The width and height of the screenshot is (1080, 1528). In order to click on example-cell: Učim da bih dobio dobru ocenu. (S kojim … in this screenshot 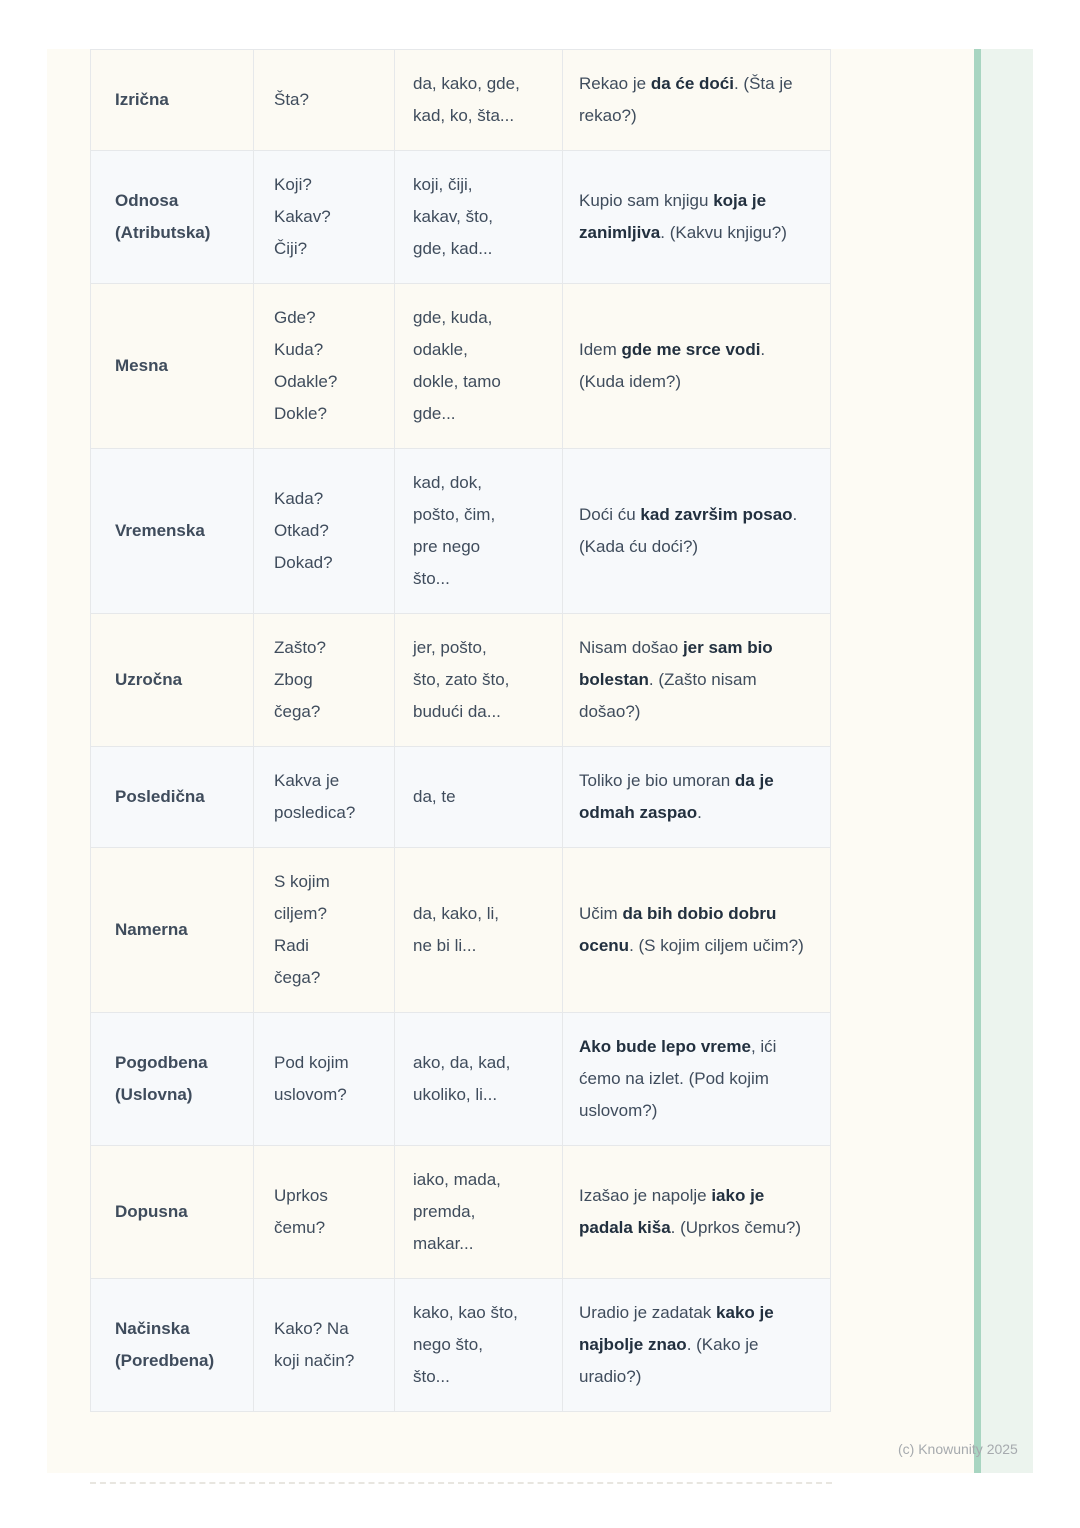, I will do `click(696, 930)`.